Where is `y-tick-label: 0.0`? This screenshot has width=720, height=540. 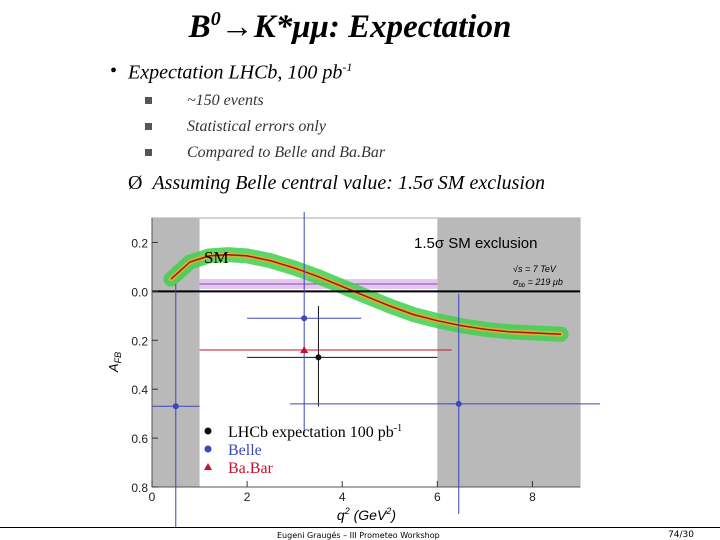
y-tick-label: 0.0 is located at coordinates (139, 292).